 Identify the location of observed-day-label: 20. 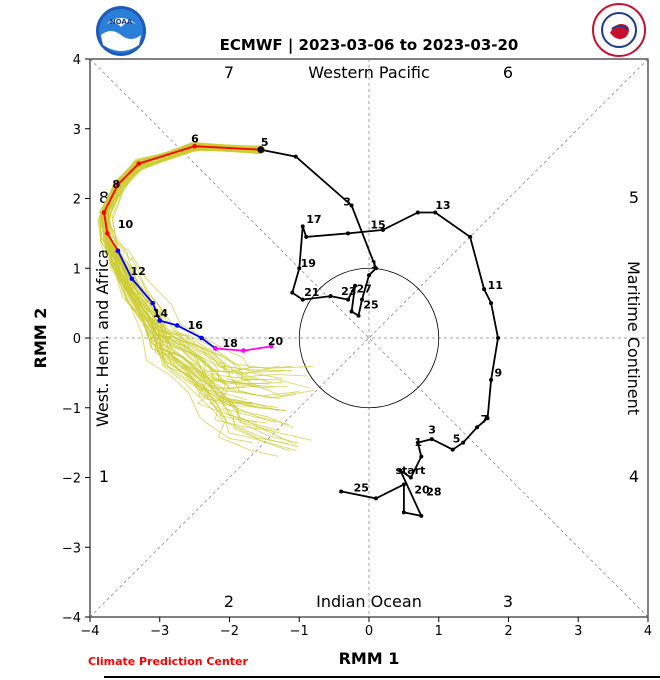
(422, 490).